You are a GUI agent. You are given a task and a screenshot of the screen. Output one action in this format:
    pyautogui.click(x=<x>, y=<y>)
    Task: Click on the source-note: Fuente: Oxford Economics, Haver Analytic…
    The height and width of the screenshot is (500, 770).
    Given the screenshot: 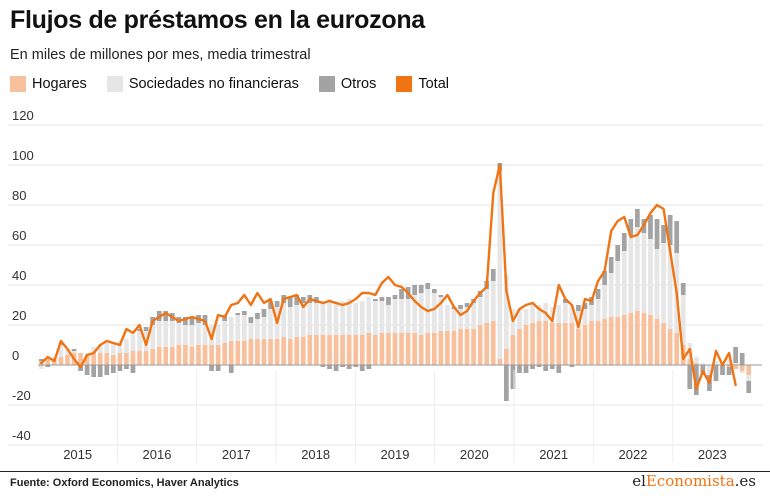 What is the action you would take?
    pyautogui.click(x=124, y=483)
    